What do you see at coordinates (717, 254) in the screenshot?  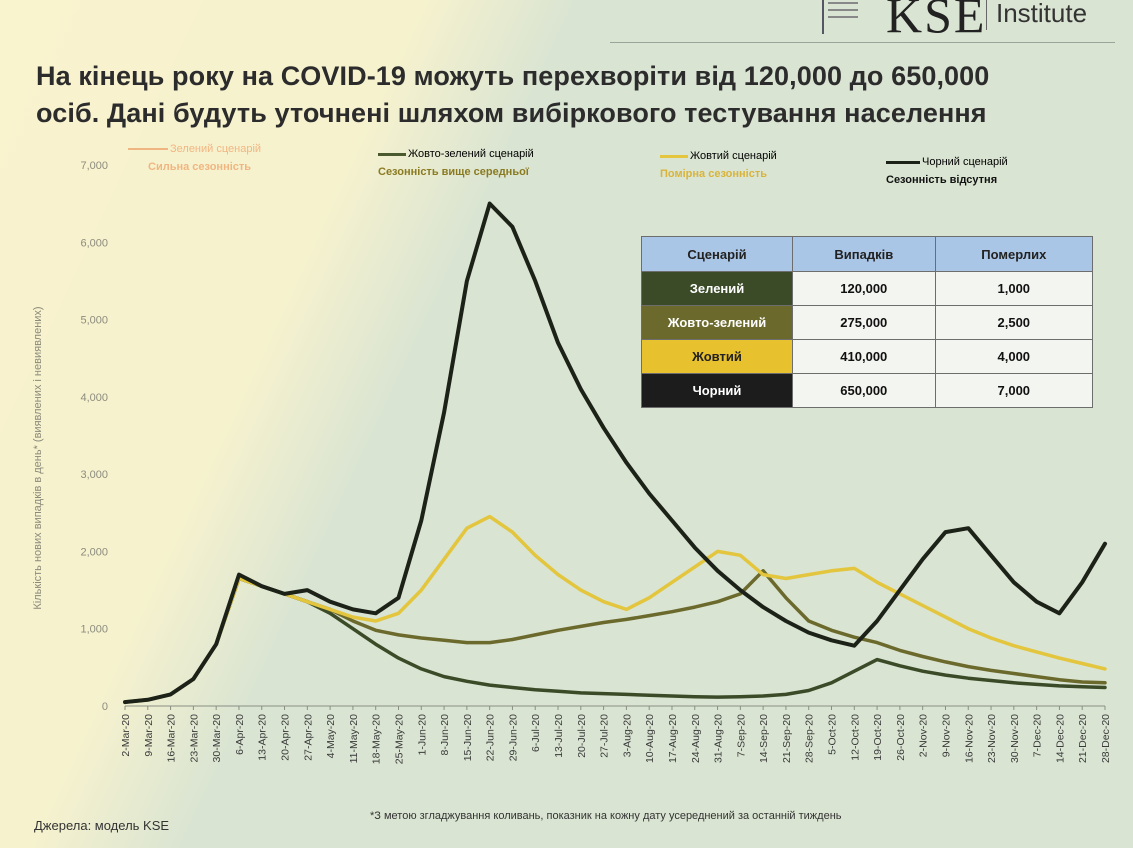 I see `table-header-scenario: Сценарій` at bounding box center [717, 254].